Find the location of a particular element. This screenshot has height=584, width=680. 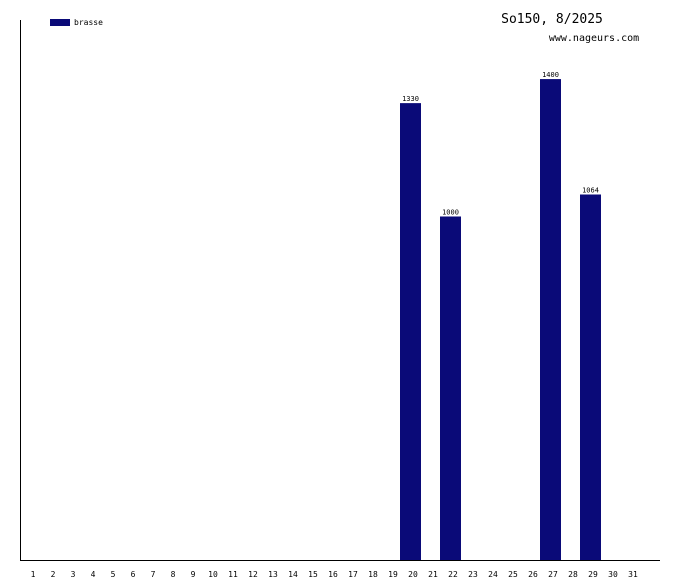

x-tick-label: 6 is located at coordinates (133, 574).